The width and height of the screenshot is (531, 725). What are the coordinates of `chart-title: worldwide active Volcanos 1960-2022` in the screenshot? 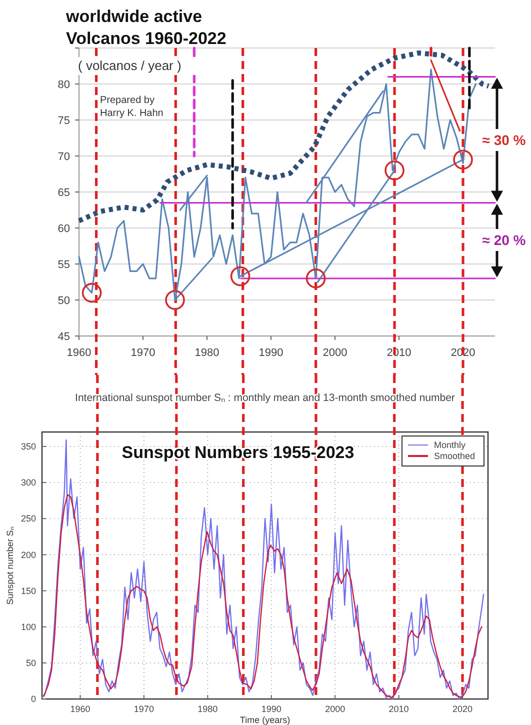 It's located at (145, 27).